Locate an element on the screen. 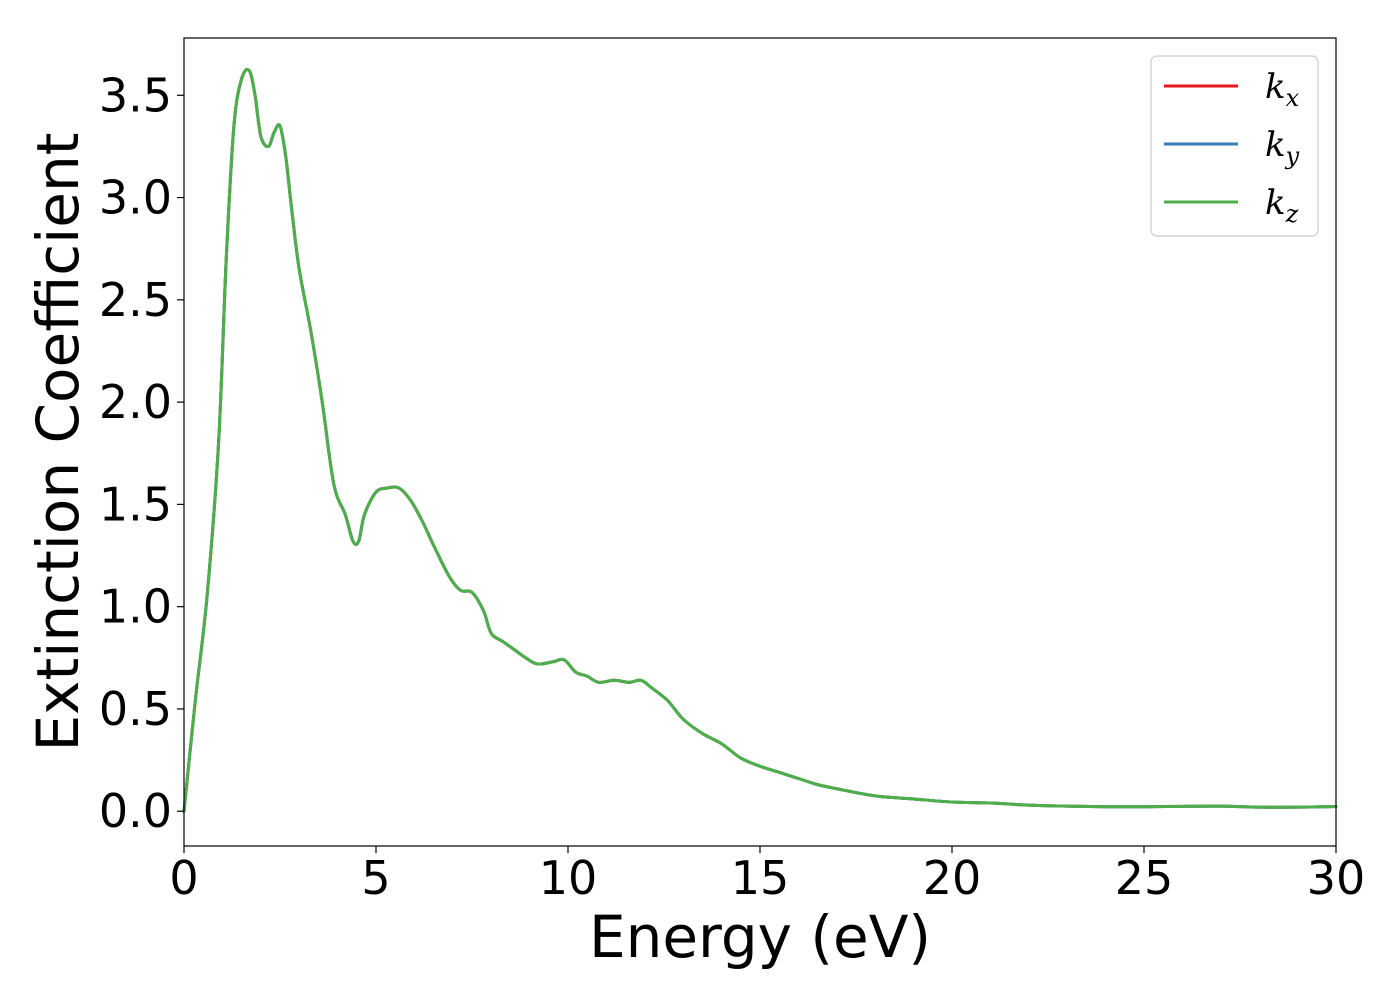  legend-label: kz is located at coordinates (1282, 205).